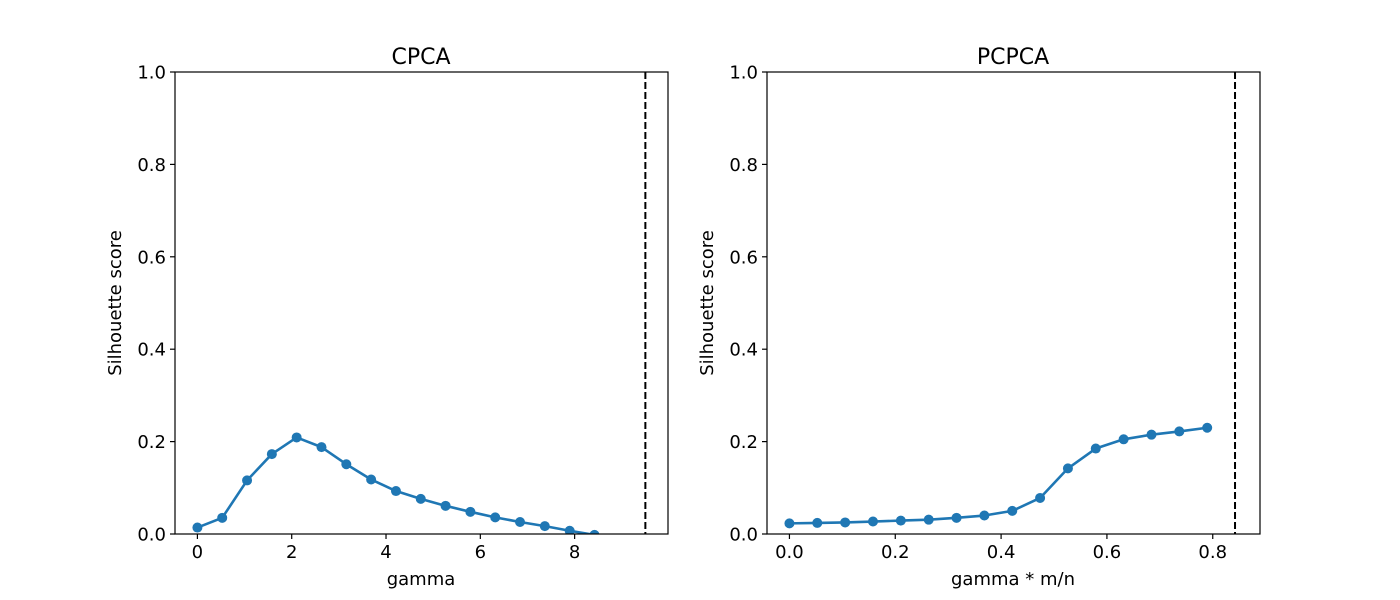 Image resolution: width=1400 pixels, height=600 pixels. Describe the element at coordinates (385, 552) in the screenshot. I see `cpca-x-tick-label: 4` at that location.